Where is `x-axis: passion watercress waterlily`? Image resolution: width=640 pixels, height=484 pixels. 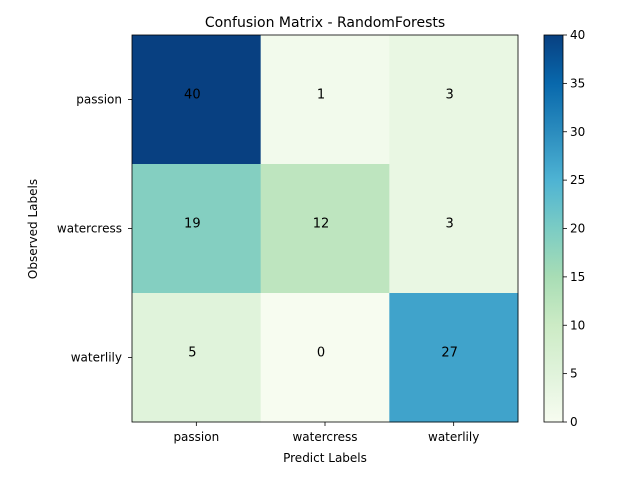
x-axis: passion watercress waterlily is located at coordinates (326, 433).